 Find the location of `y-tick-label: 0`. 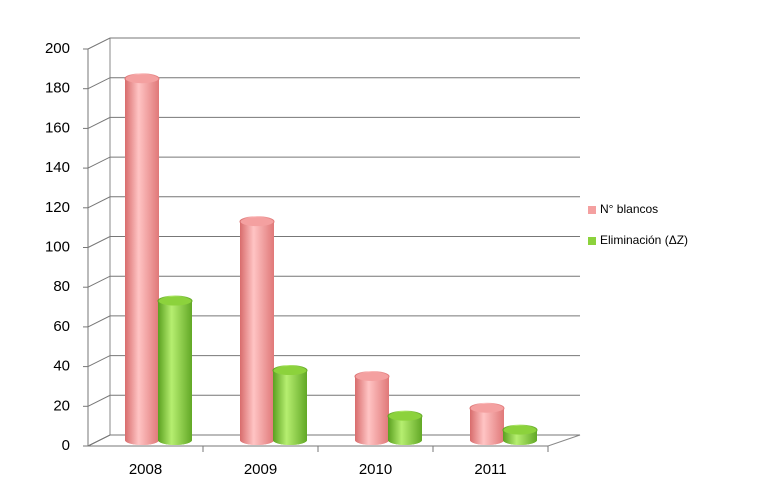

y-tick-label: 0 is located at coordinates (66, 445).